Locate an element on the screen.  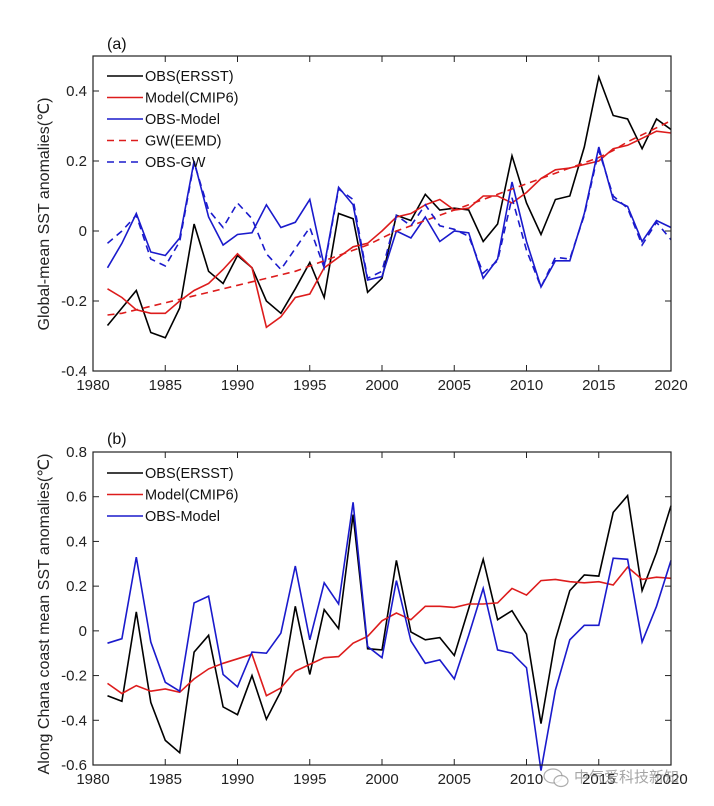
panel-b-y-axis-label: Along Chana coast mean SST anomalies(℃) is located at coordinates (44, 614).